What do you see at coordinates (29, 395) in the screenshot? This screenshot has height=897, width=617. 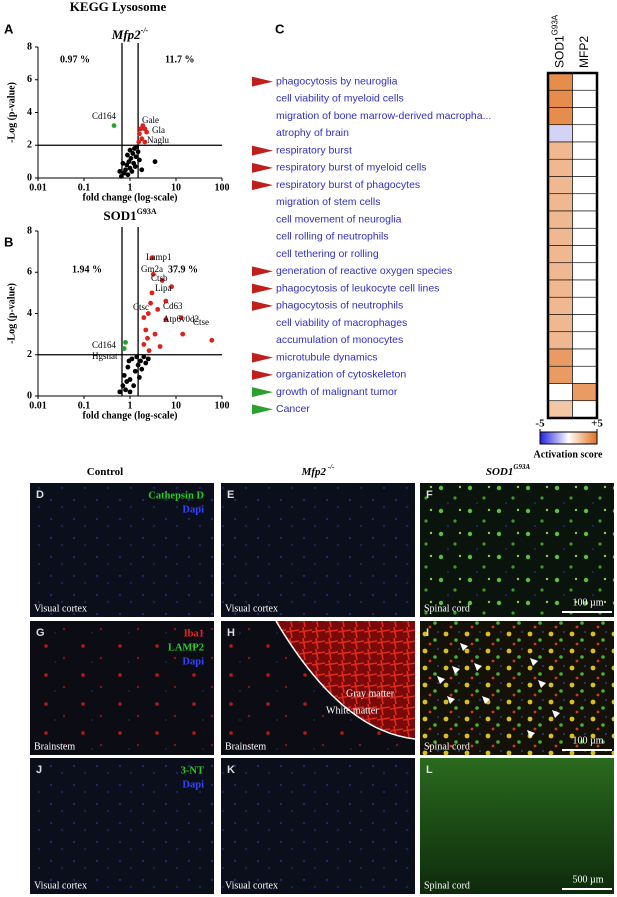 I see `y-tick-label: 0` at bounding box center [29, 395].